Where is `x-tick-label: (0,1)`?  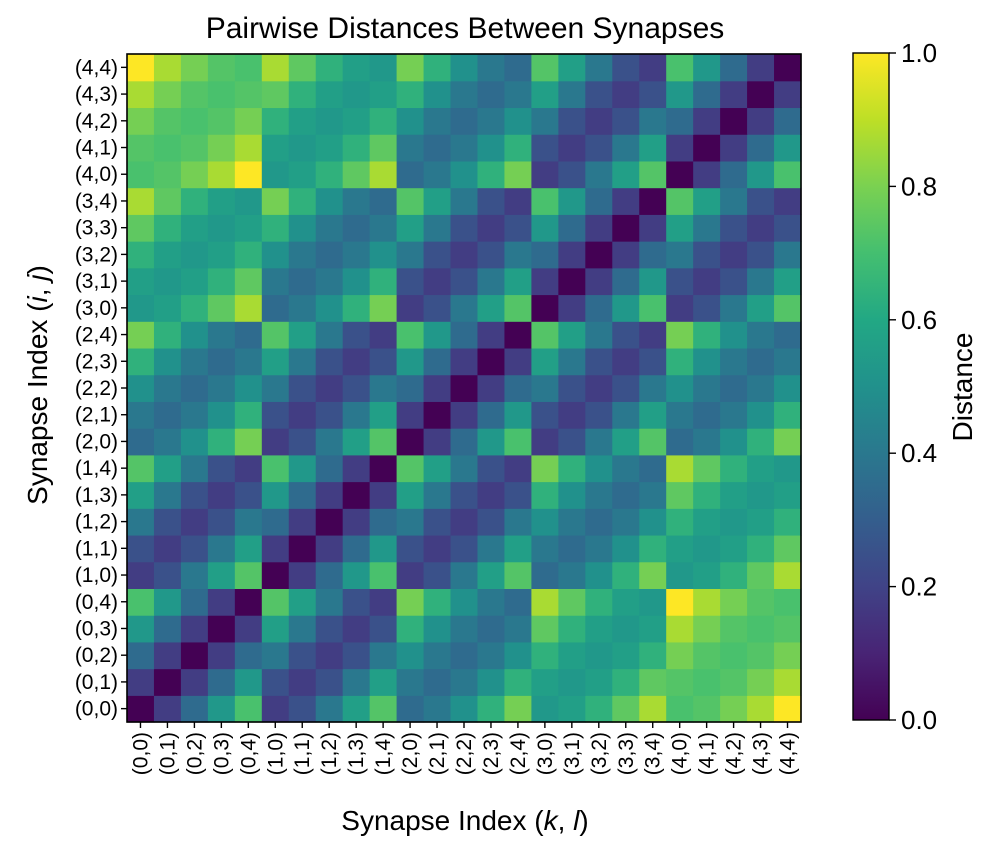 x-tick-label: (0,1) is located at coordinates (167, 753).